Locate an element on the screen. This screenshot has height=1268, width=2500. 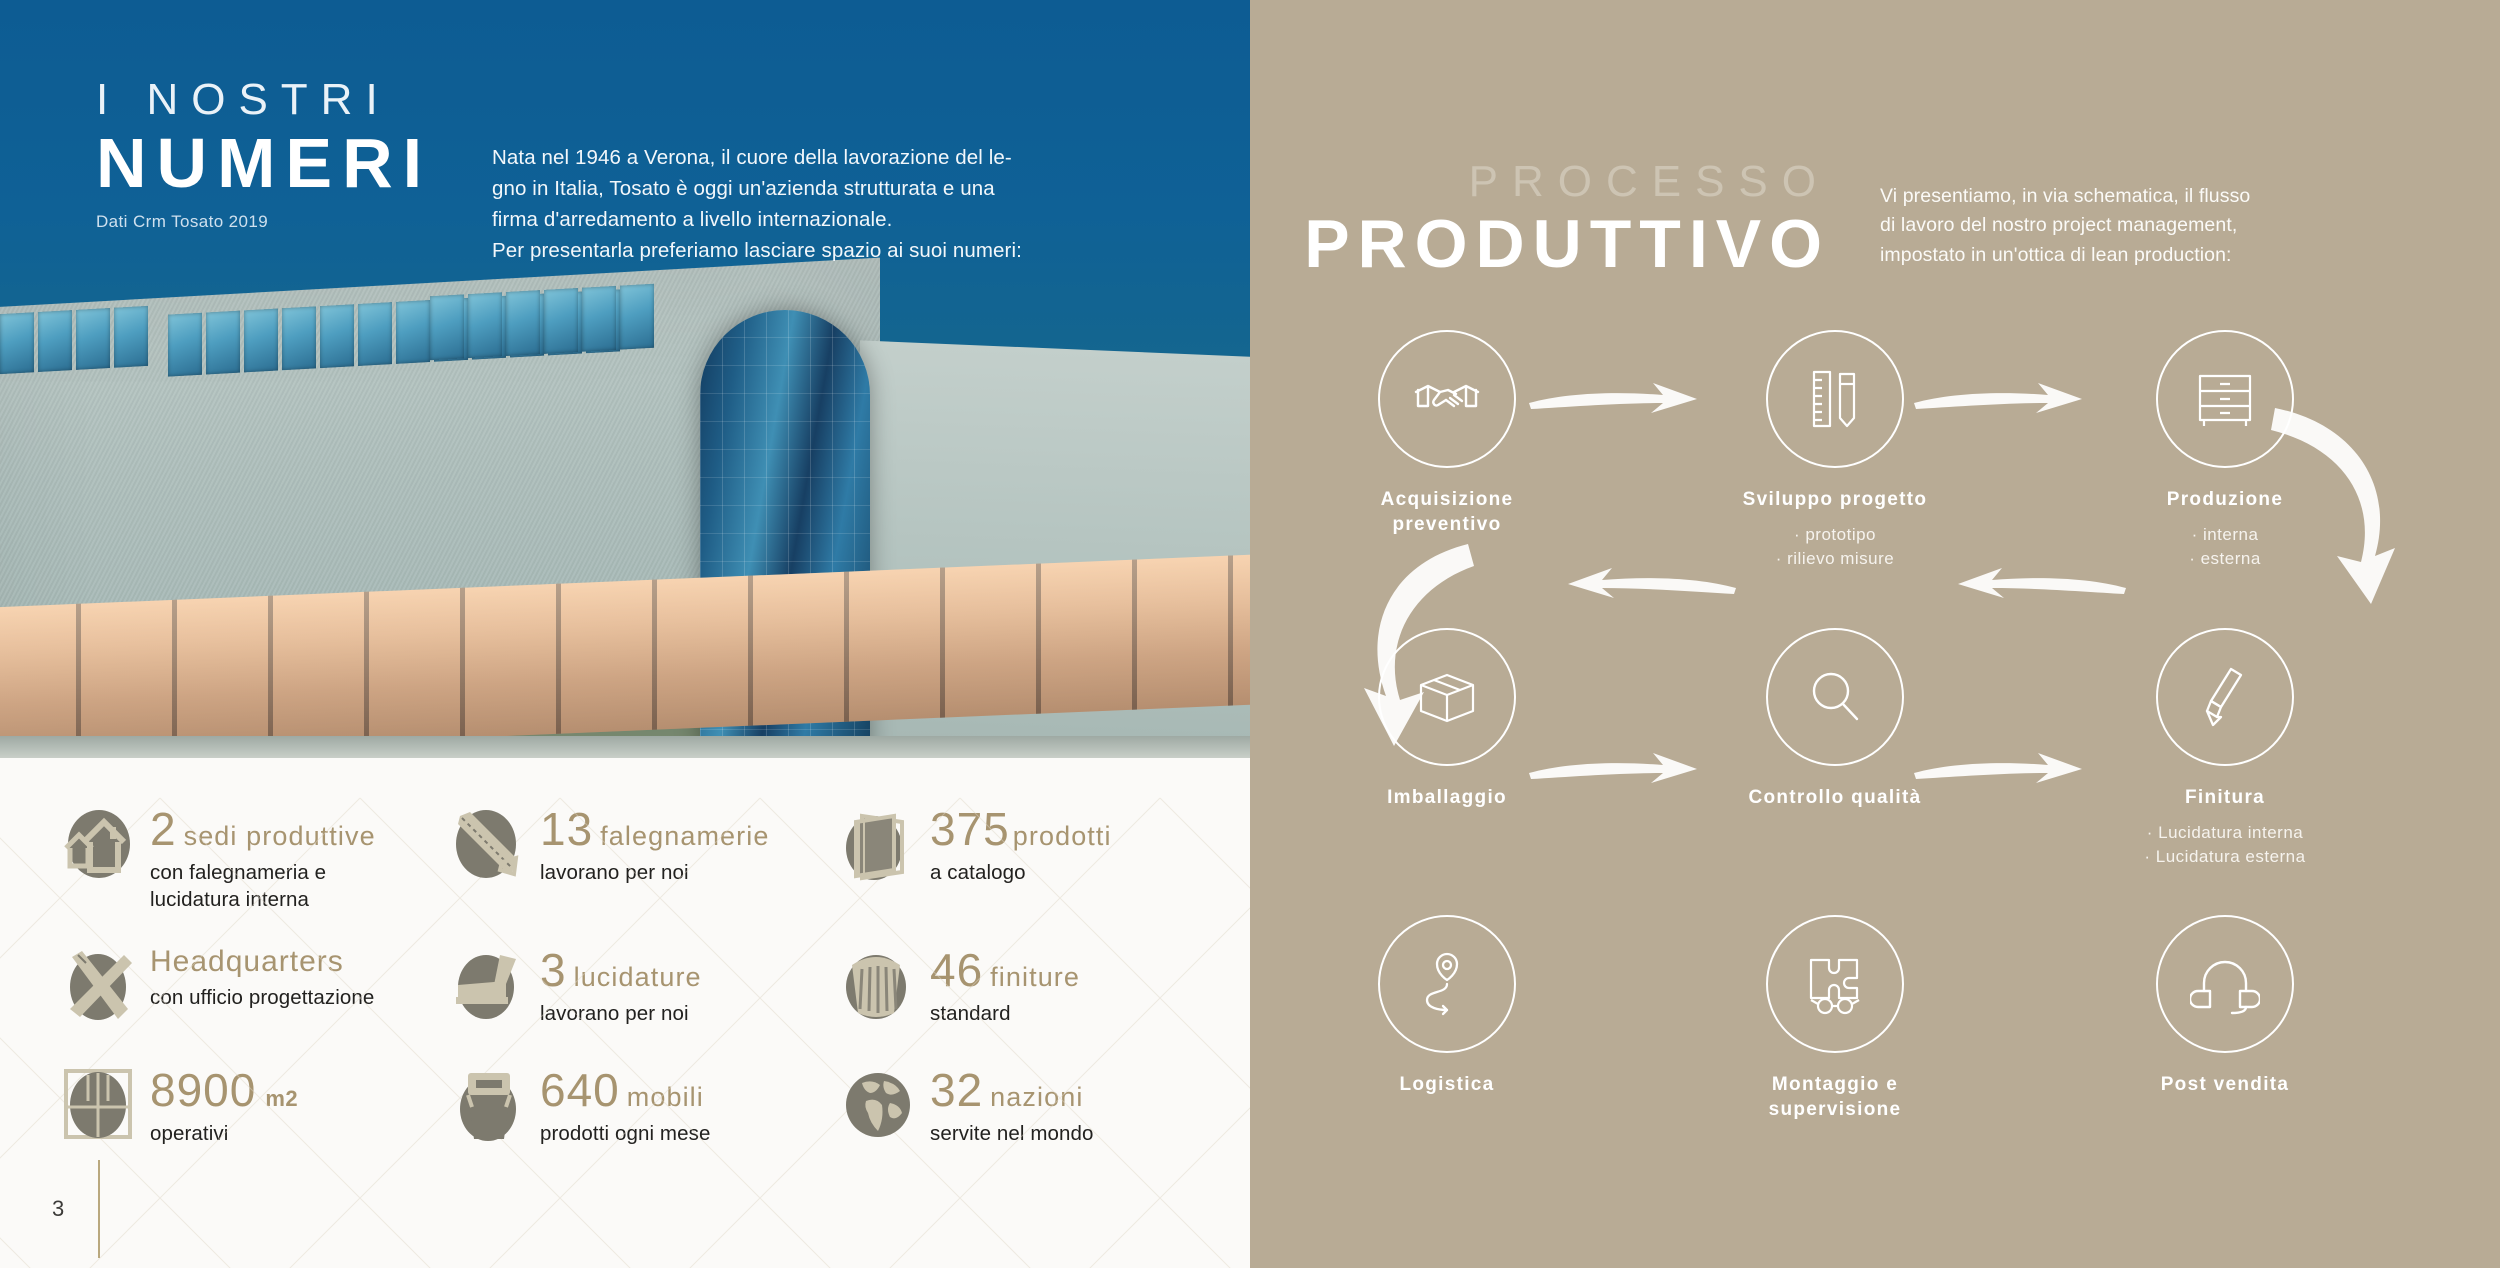
plan-icon is located at coordinates (98, 1107).